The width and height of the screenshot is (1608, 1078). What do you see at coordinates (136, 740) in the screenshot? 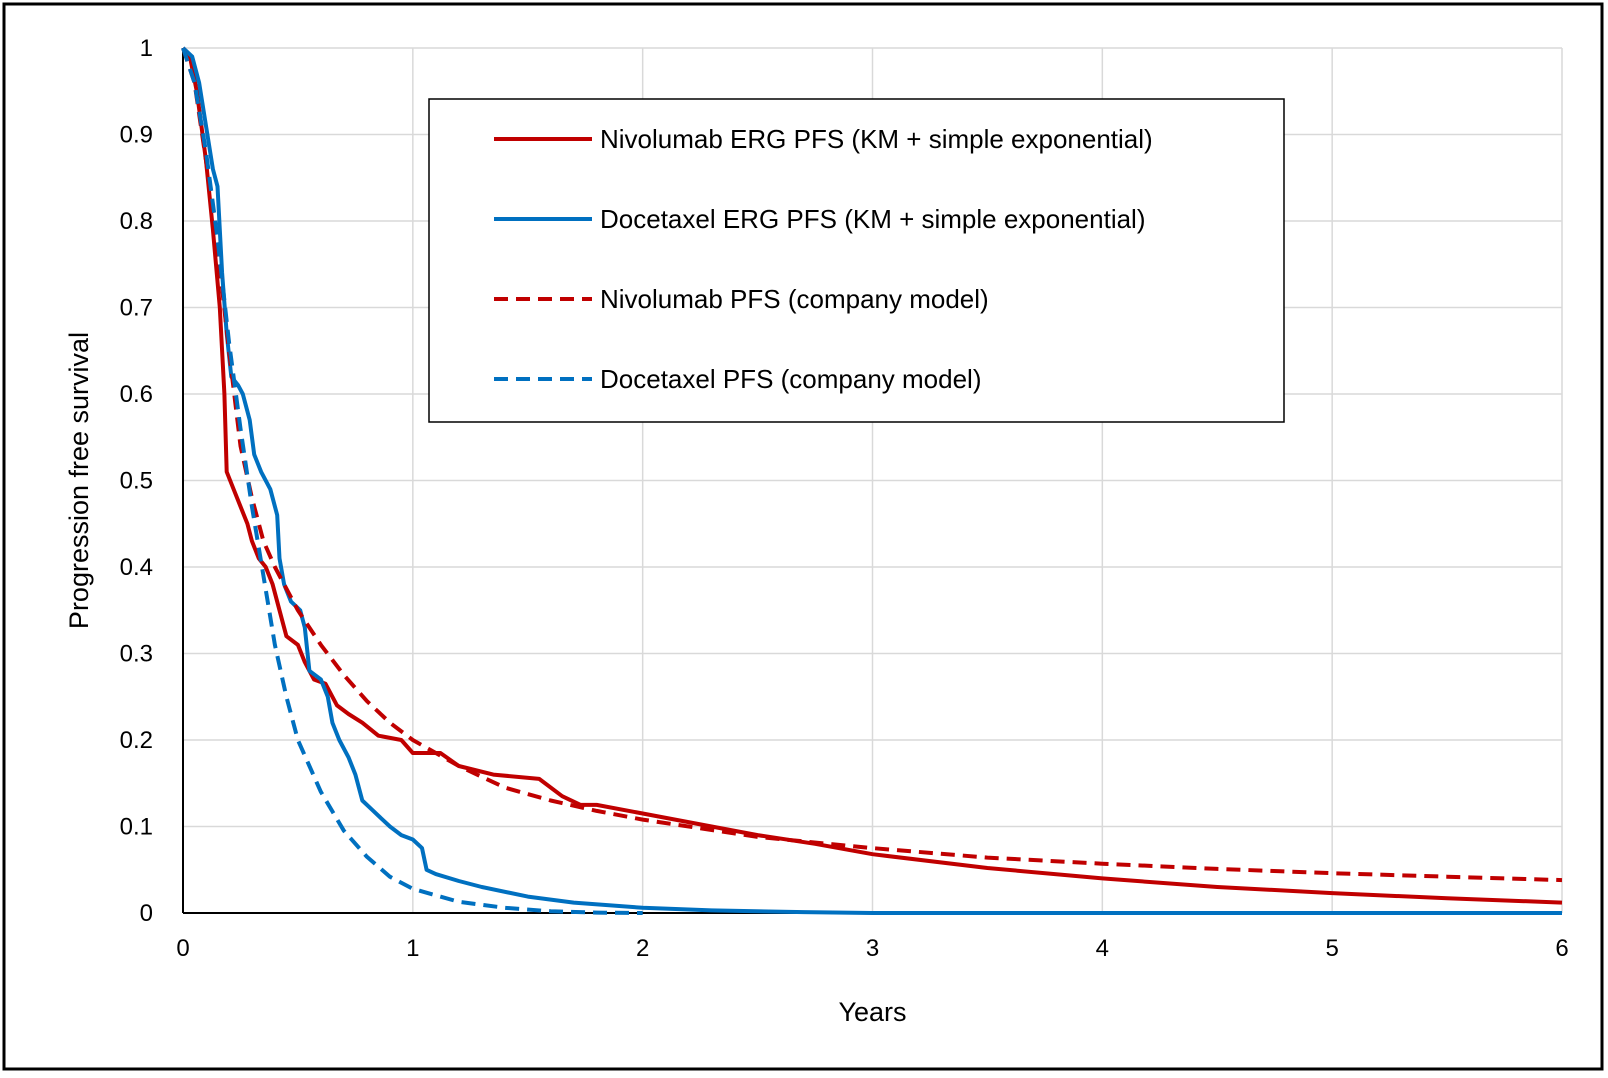
I see `y-tick-label: 0.2` at bounding box center [136, 740].